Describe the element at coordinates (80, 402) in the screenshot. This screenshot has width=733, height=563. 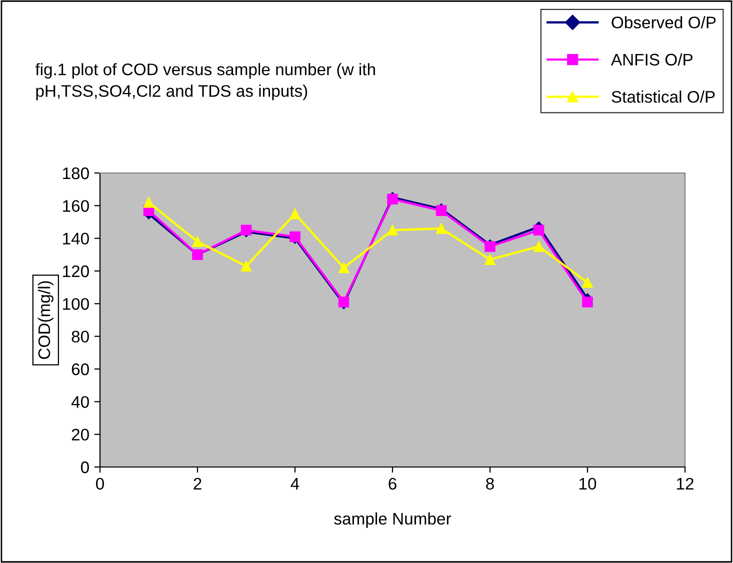
I see `y-tick-label: 40` at that location.